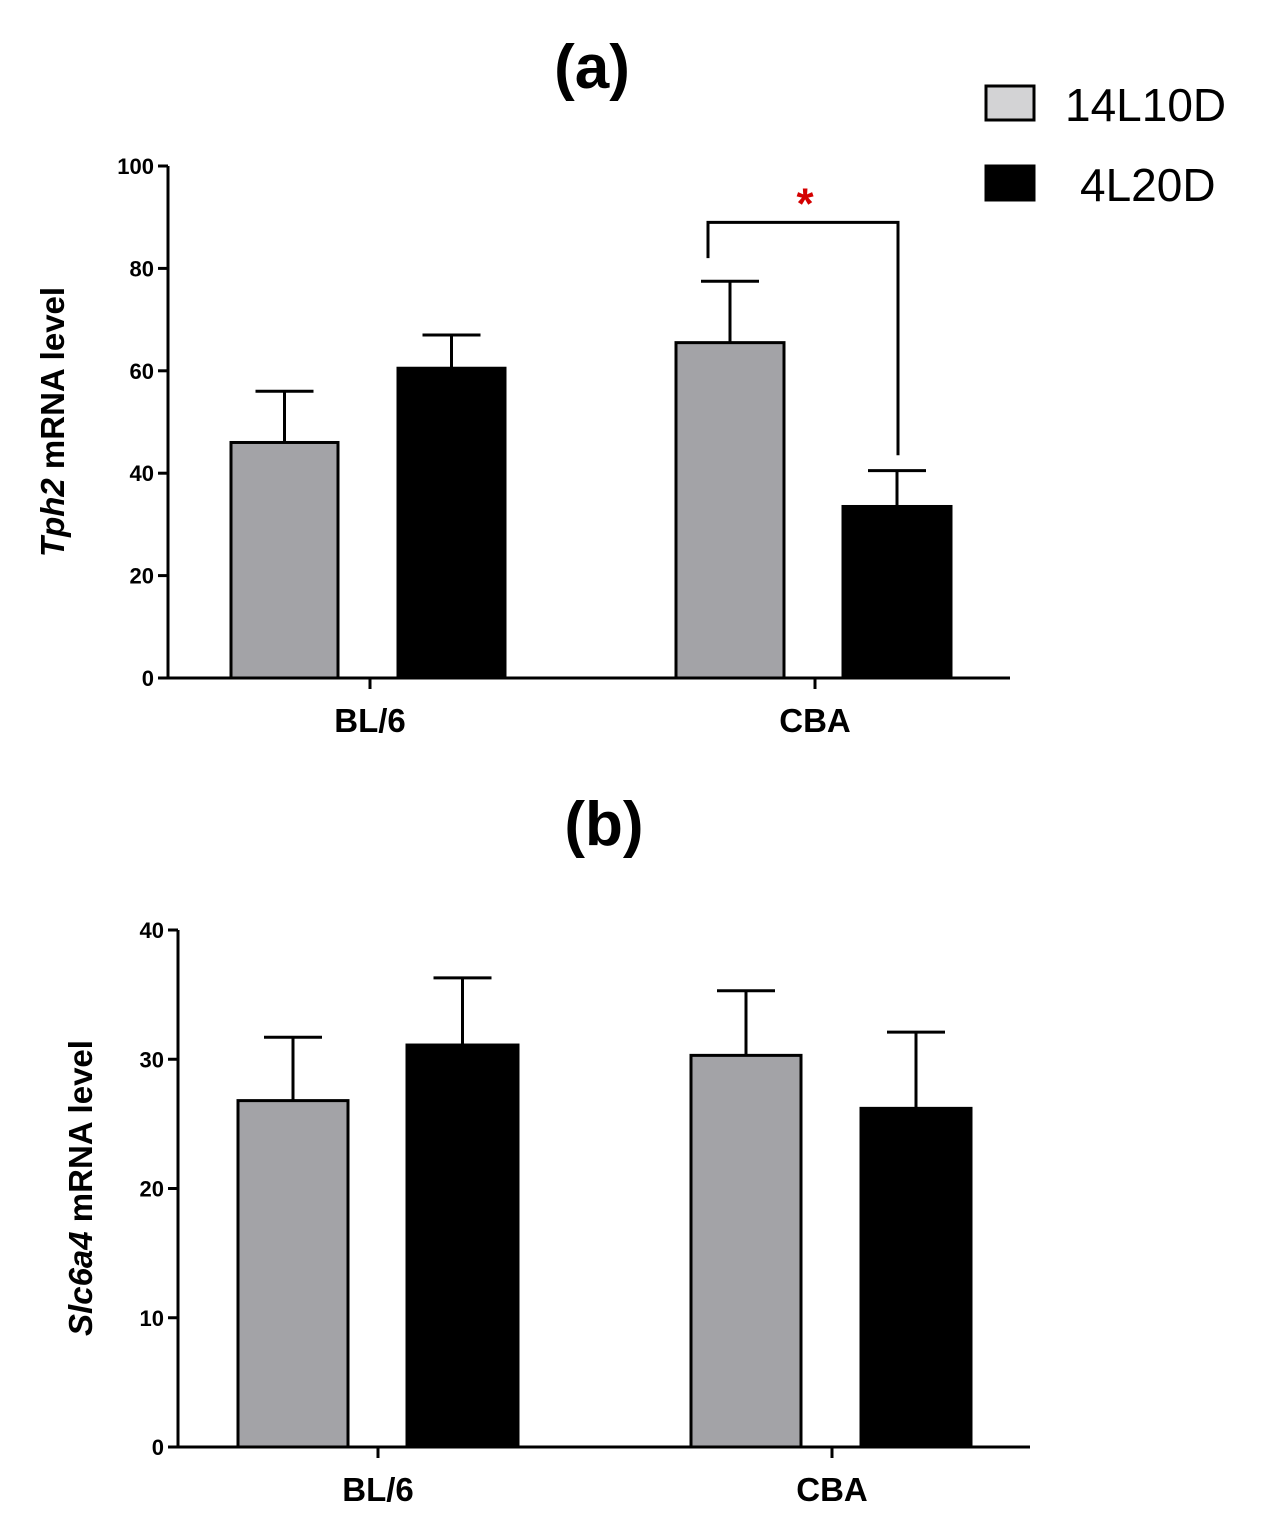 The height and width of the screenshot is (1526, 1273). I want to click on legend-swatch-14l10d, so click(1010, 103).